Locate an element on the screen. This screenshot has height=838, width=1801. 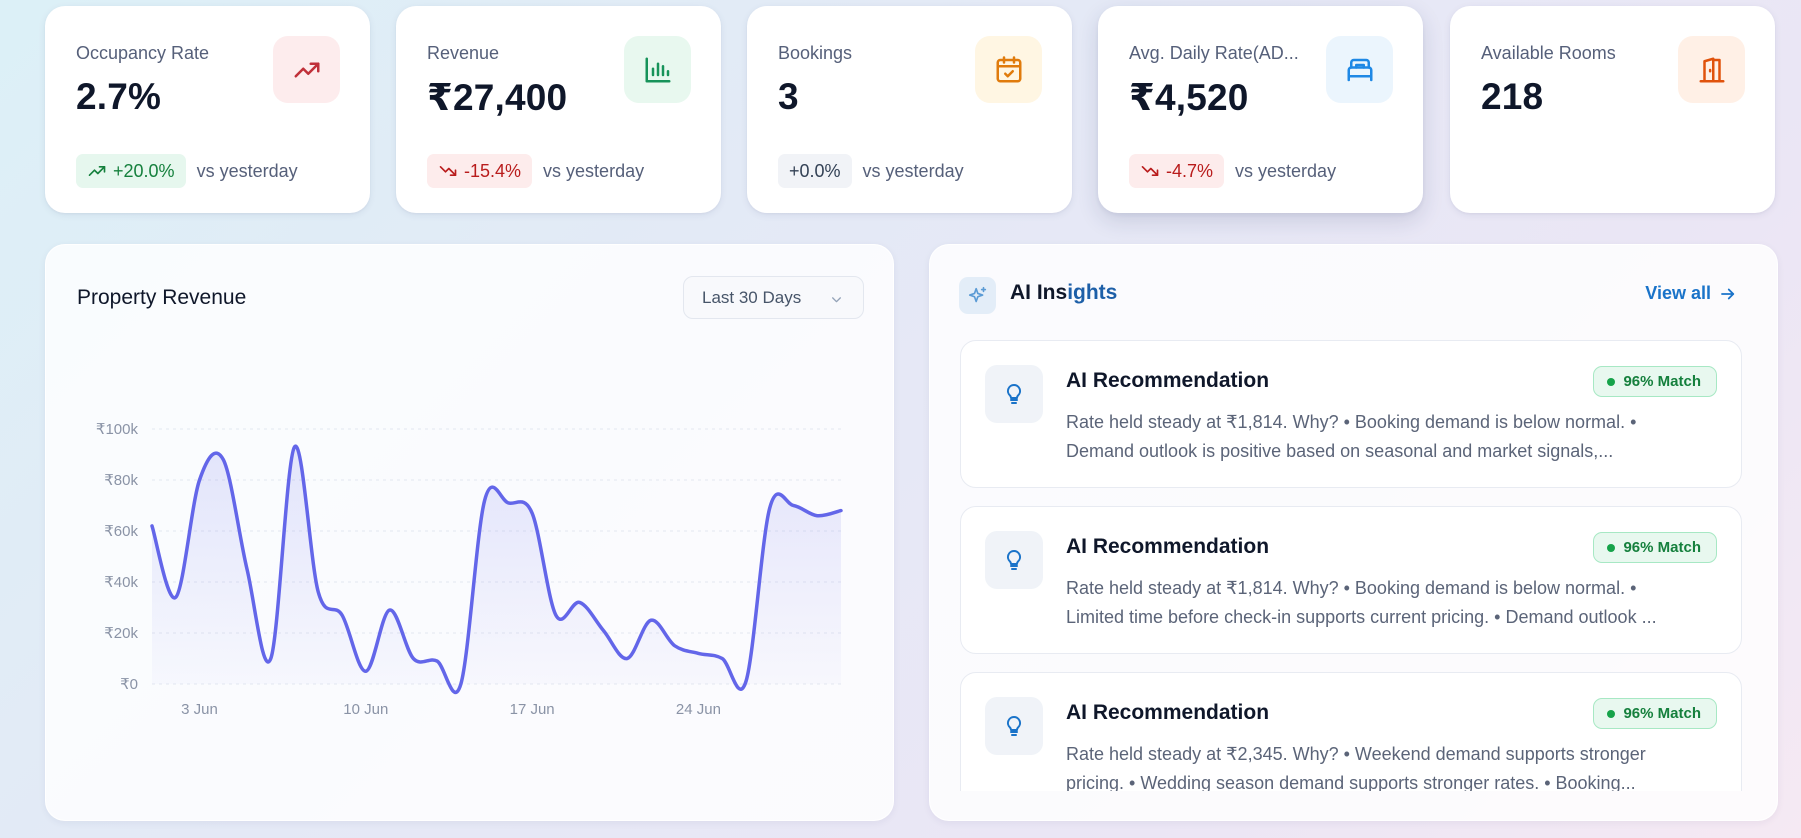
stat-value: 3 is located at coordinates (788, 96).